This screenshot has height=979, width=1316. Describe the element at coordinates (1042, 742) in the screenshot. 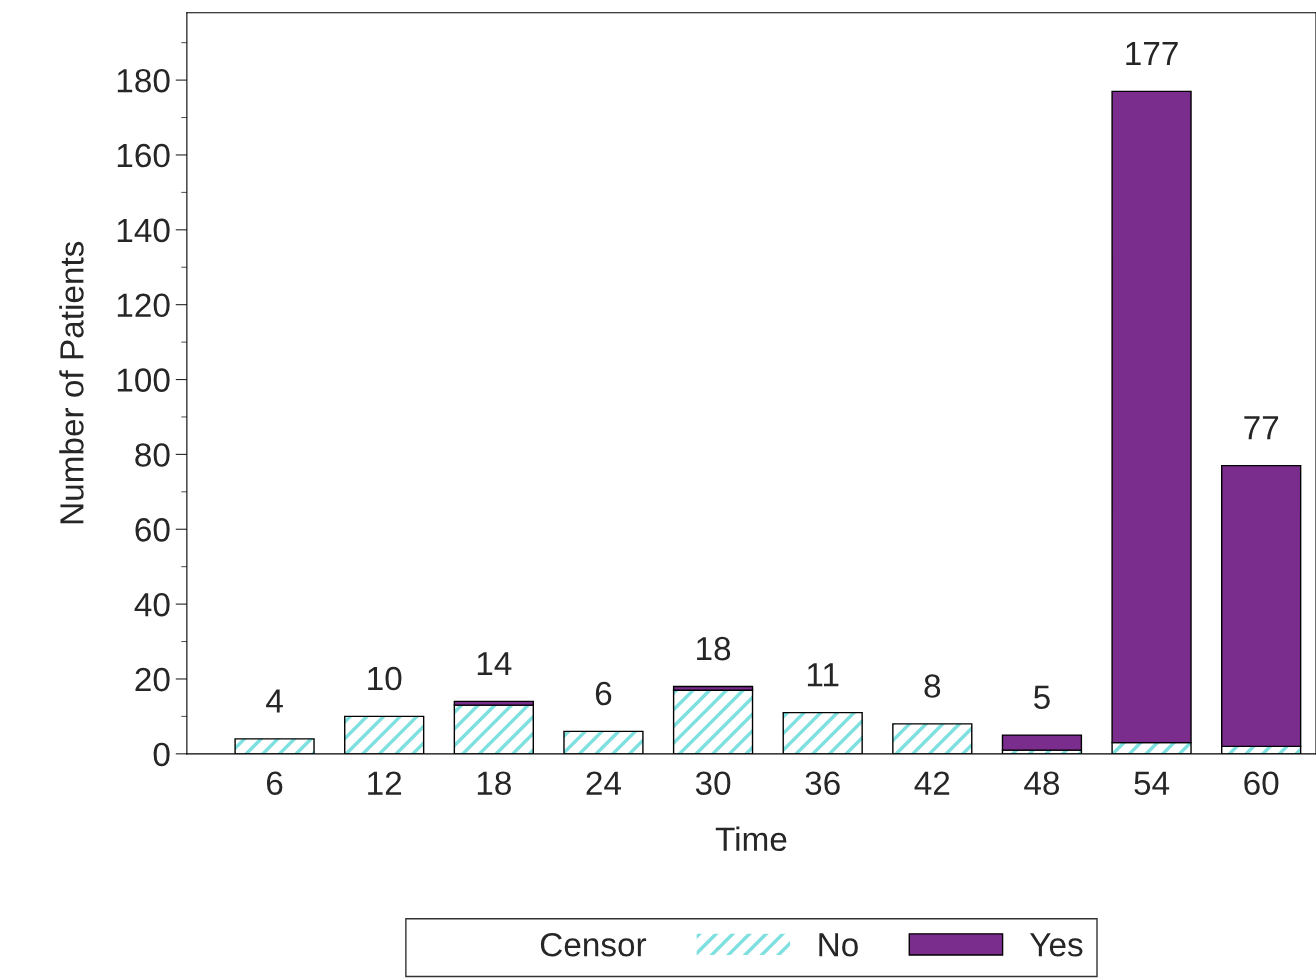

I see `bar` at that location.